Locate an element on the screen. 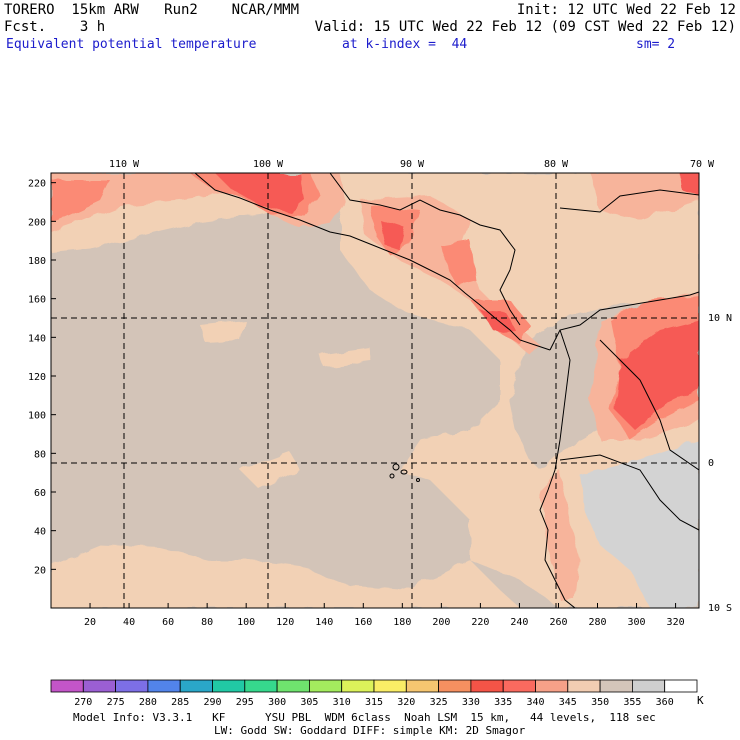 This screenshot has height=740, width=740. colorbar-label: 270 is located at coordinates (83, 702).